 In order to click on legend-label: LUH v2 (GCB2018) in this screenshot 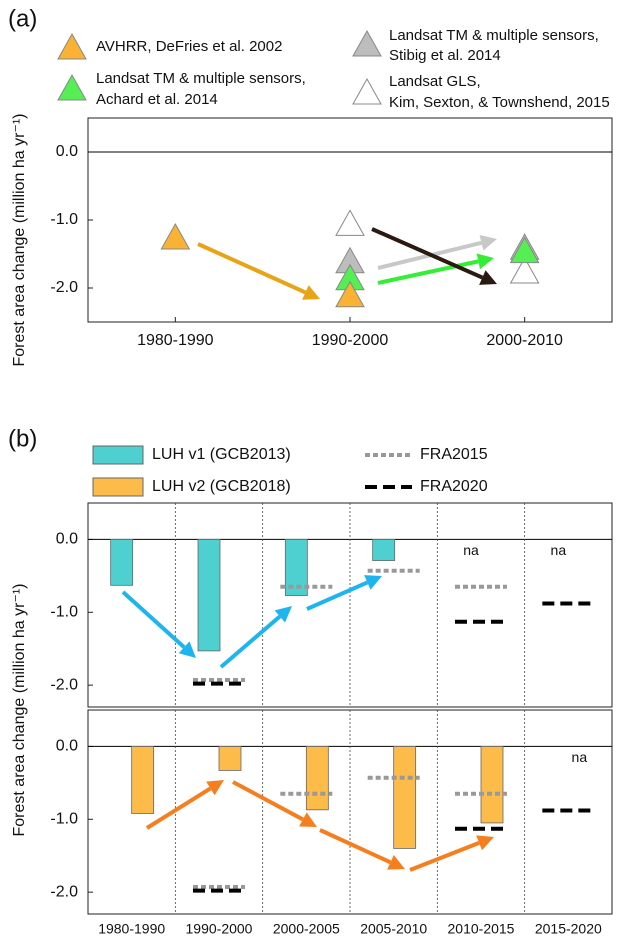, I will do `click(221, 486)`.